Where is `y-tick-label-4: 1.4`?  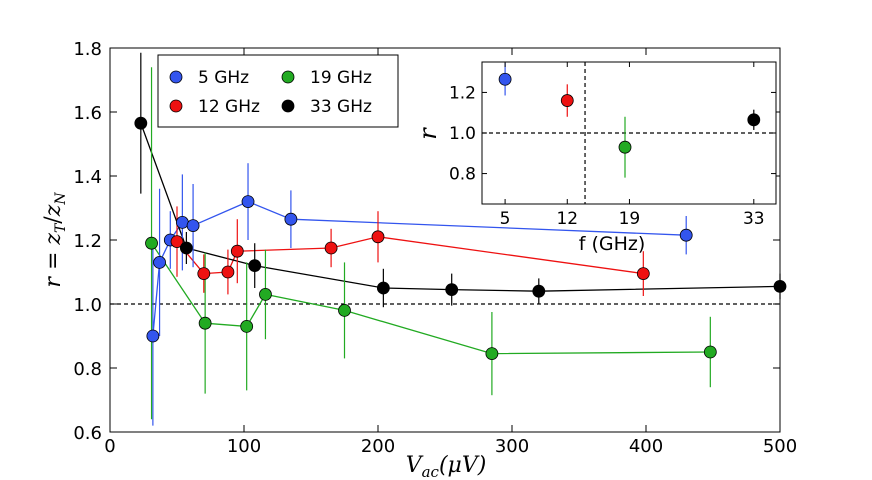
y-tick-label-4: 1.4 is located at coordinates (87, 177).